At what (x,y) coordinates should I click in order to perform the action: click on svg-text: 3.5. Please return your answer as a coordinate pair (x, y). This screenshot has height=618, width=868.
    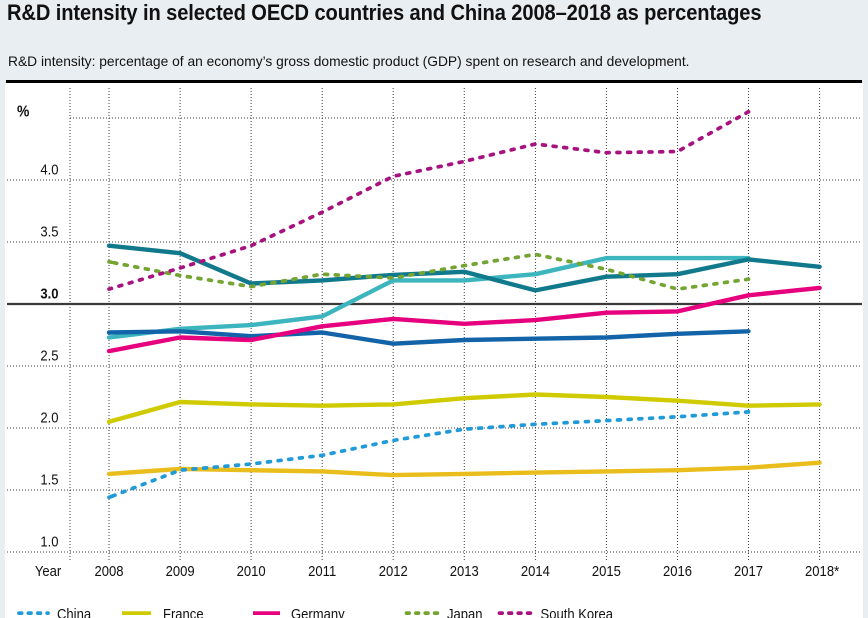
    Looking at the image, I should click on (49, 231).